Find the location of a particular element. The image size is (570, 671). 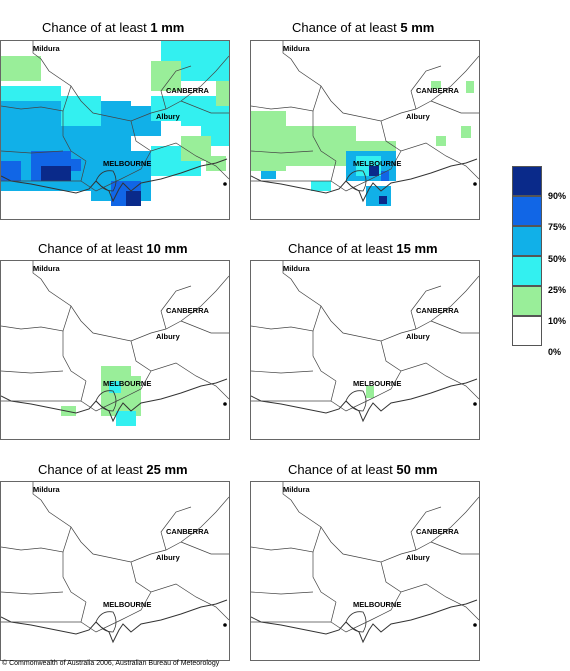

panel-title-1mm: Chance of at least 1 mm is located at coordinates (113, 27).